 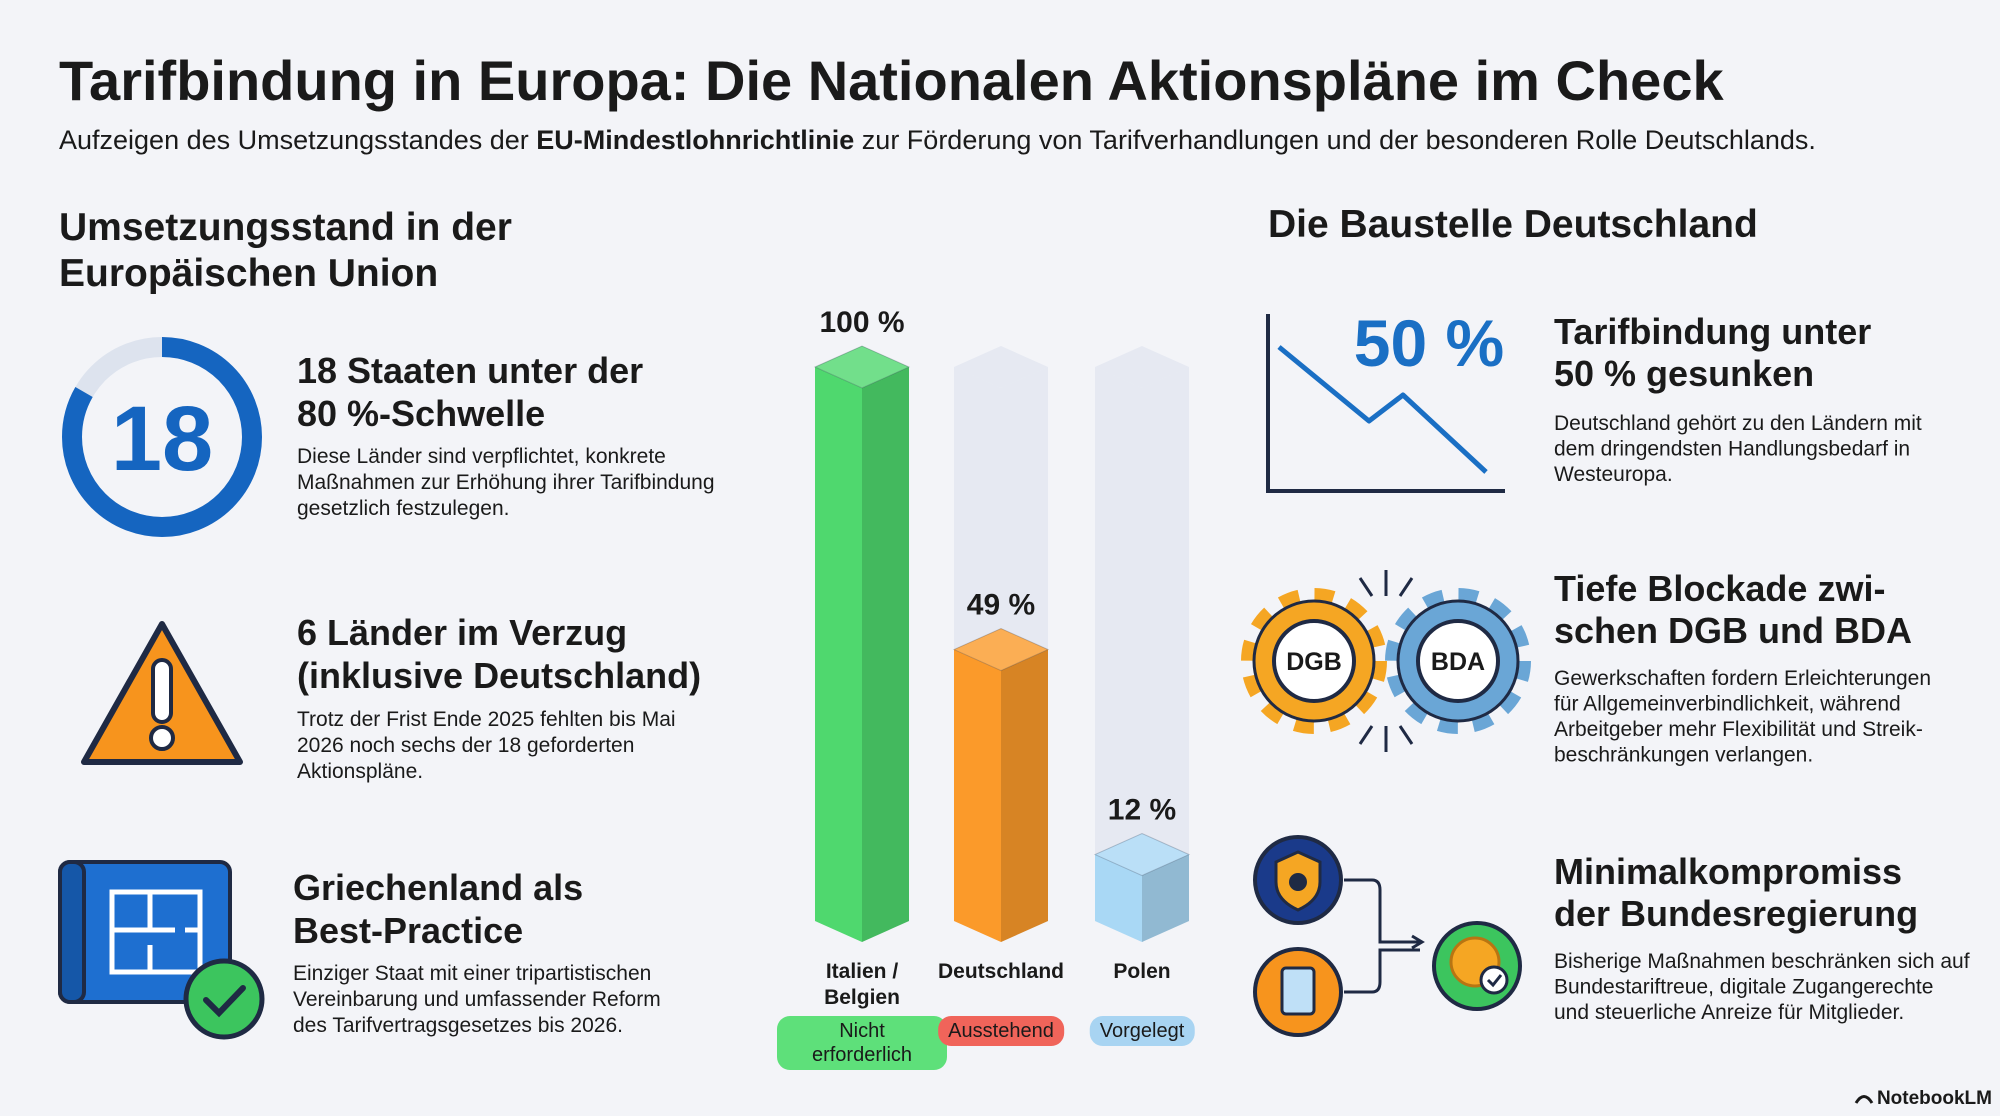 I want to click on item-title: der Bundesregierung, so click(x=1736, y=913).